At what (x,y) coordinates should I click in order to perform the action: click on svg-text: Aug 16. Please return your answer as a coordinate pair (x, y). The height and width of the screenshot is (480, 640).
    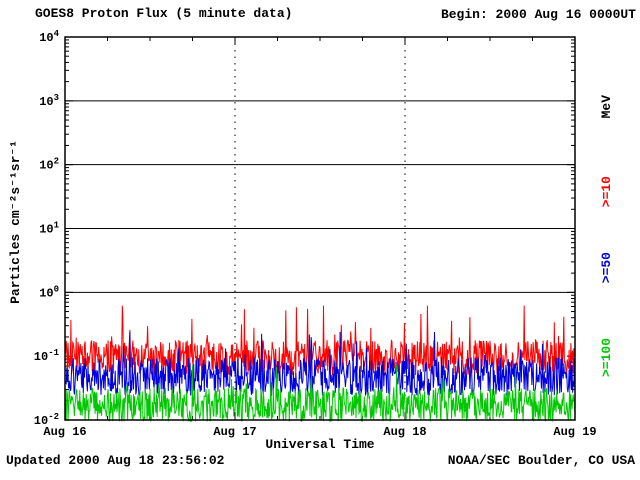
    Looking at the image, I should click on (64, 432).